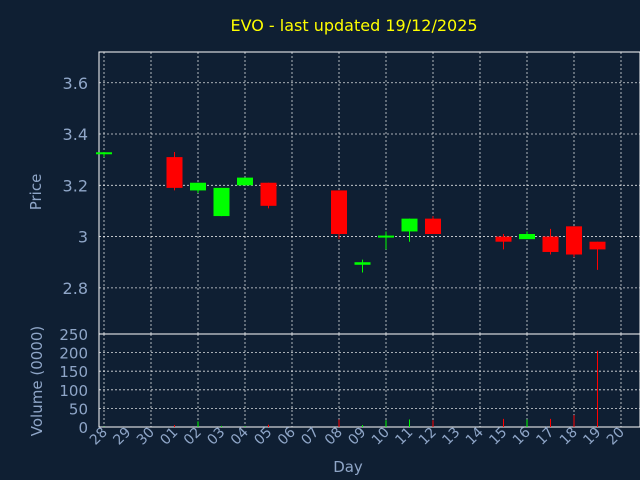 Image resolution: width=640 pixels, height=480 pixels. What do you see at coordinates (73, 391) in the screenshot?
I see `volume-tick-label: 100` at bounding box center [73, 391].